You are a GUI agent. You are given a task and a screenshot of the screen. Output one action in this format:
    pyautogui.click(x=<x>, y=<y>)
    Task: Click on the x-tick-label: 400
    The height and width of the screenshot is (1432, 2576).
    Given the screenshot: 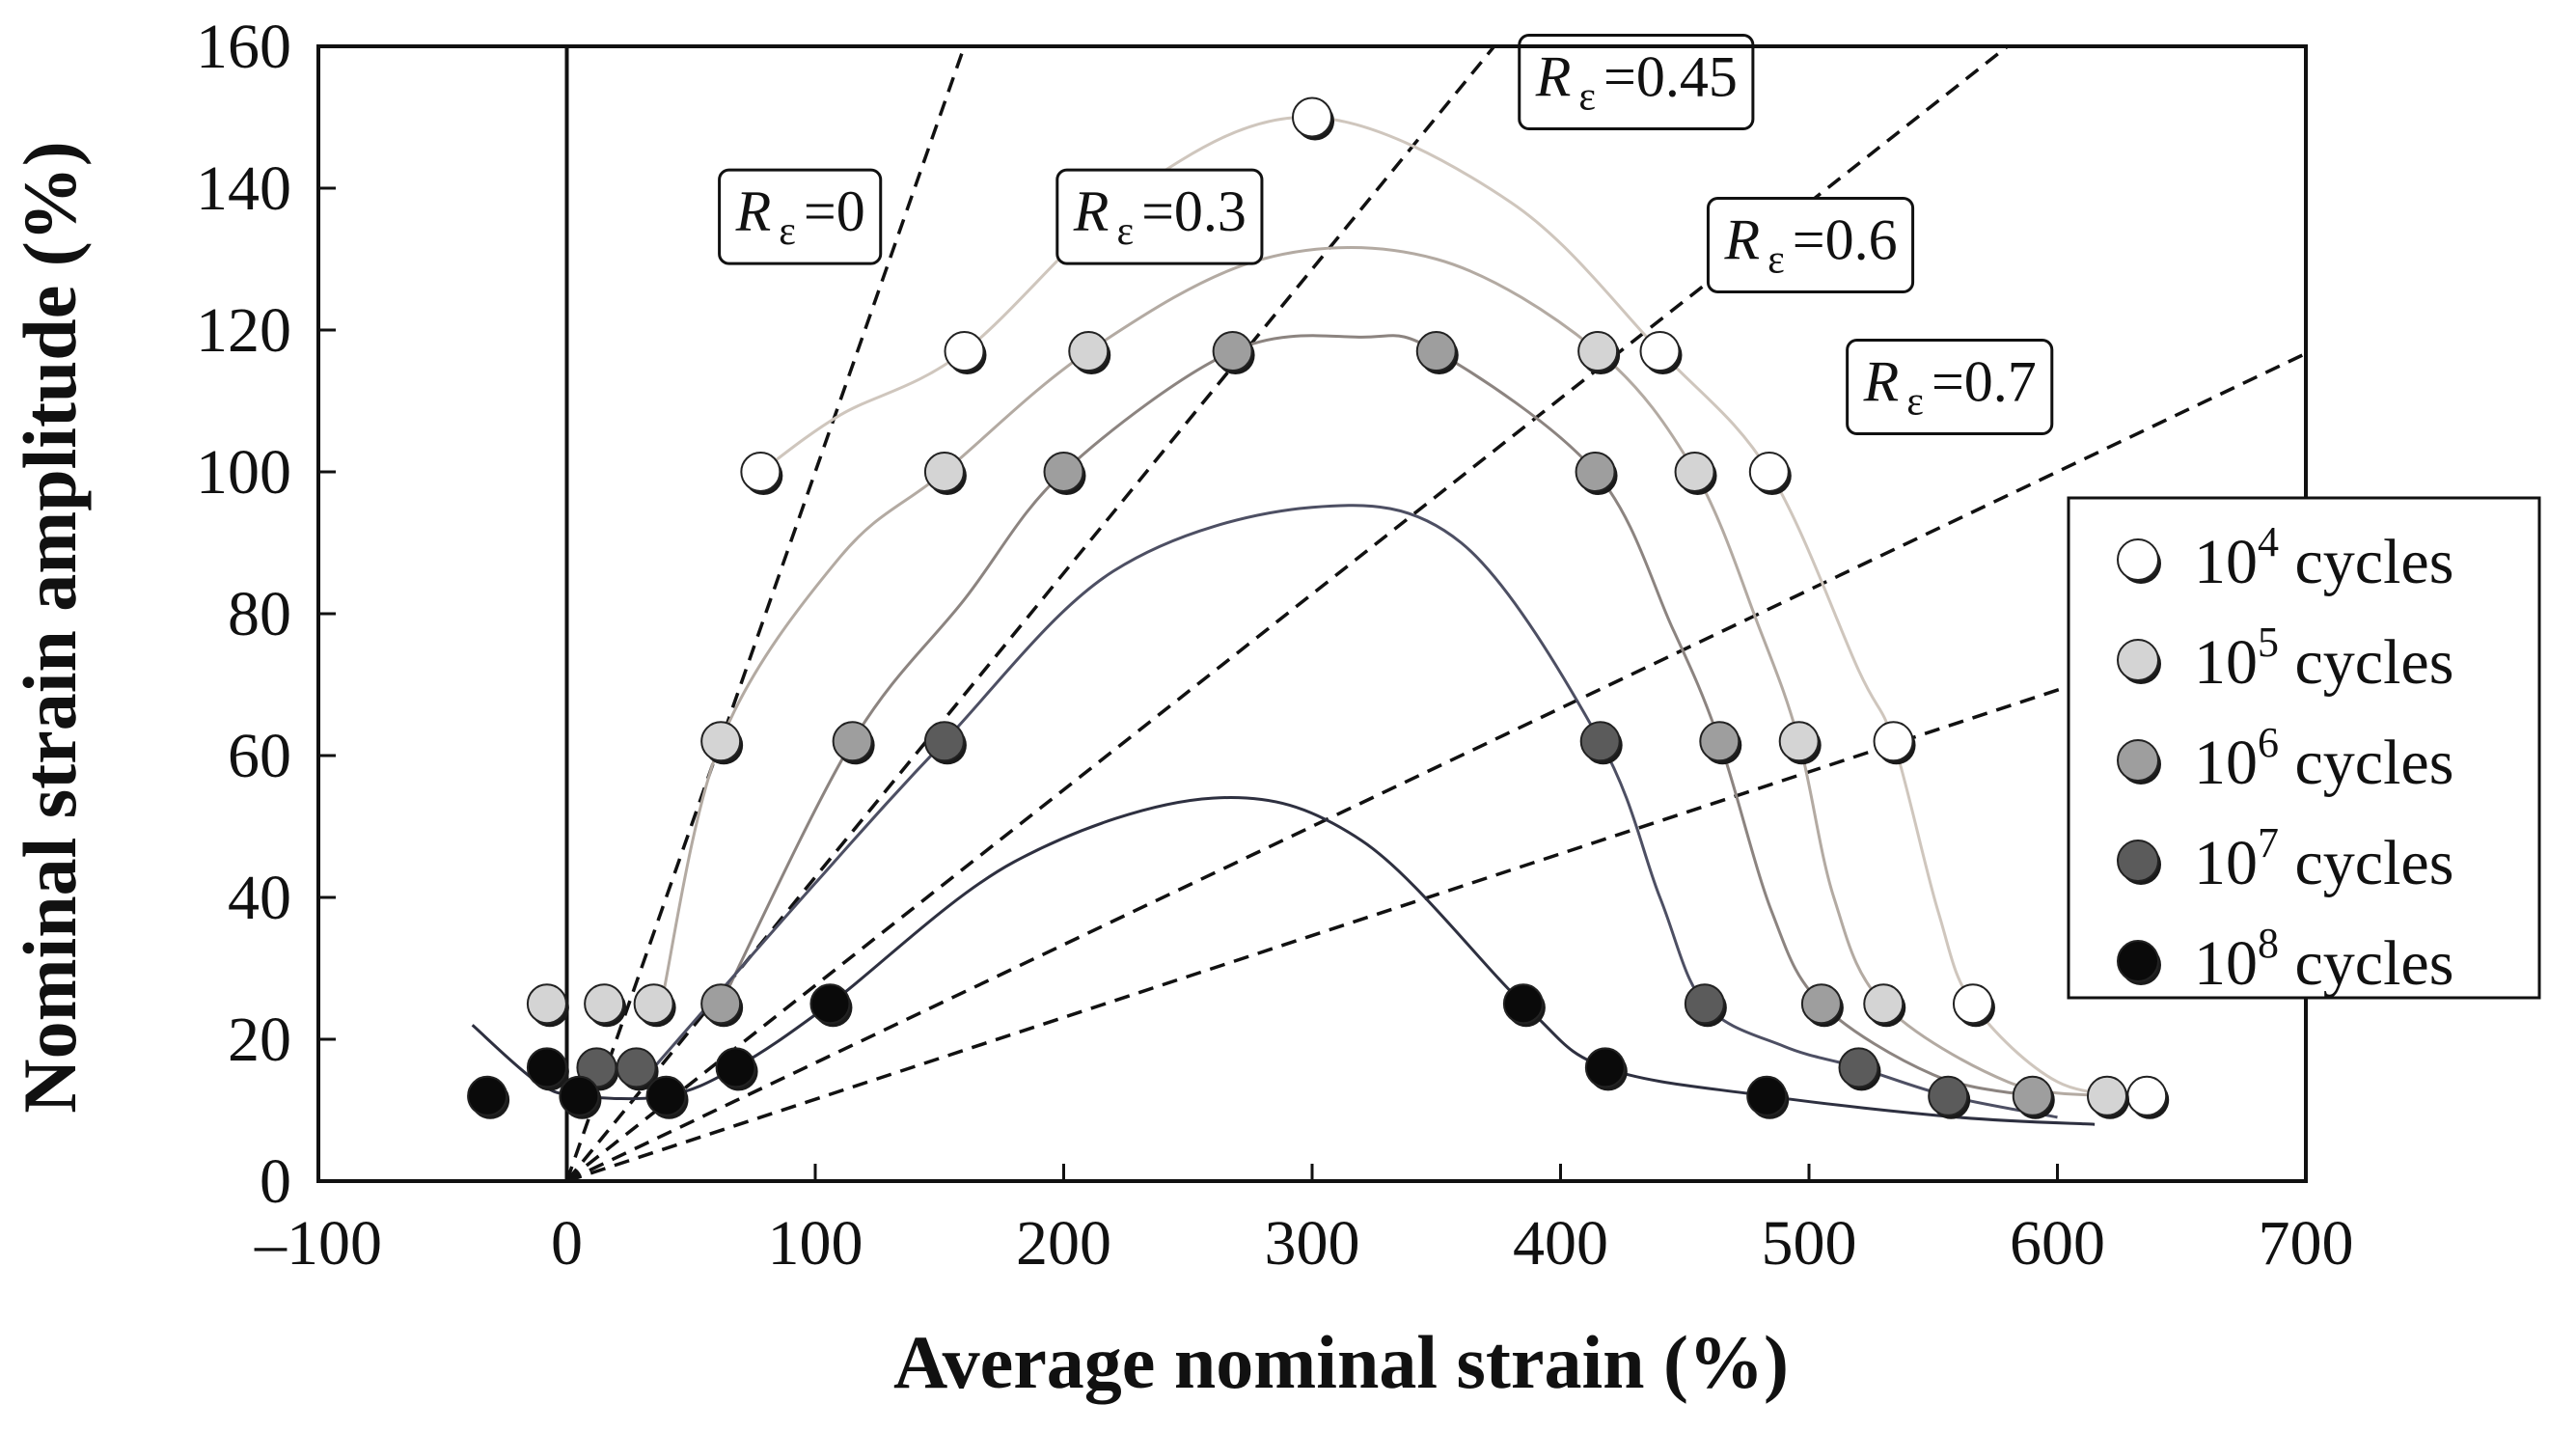 What is the action you would take?
    pyautogui.click(x=1561, y=1244)
    